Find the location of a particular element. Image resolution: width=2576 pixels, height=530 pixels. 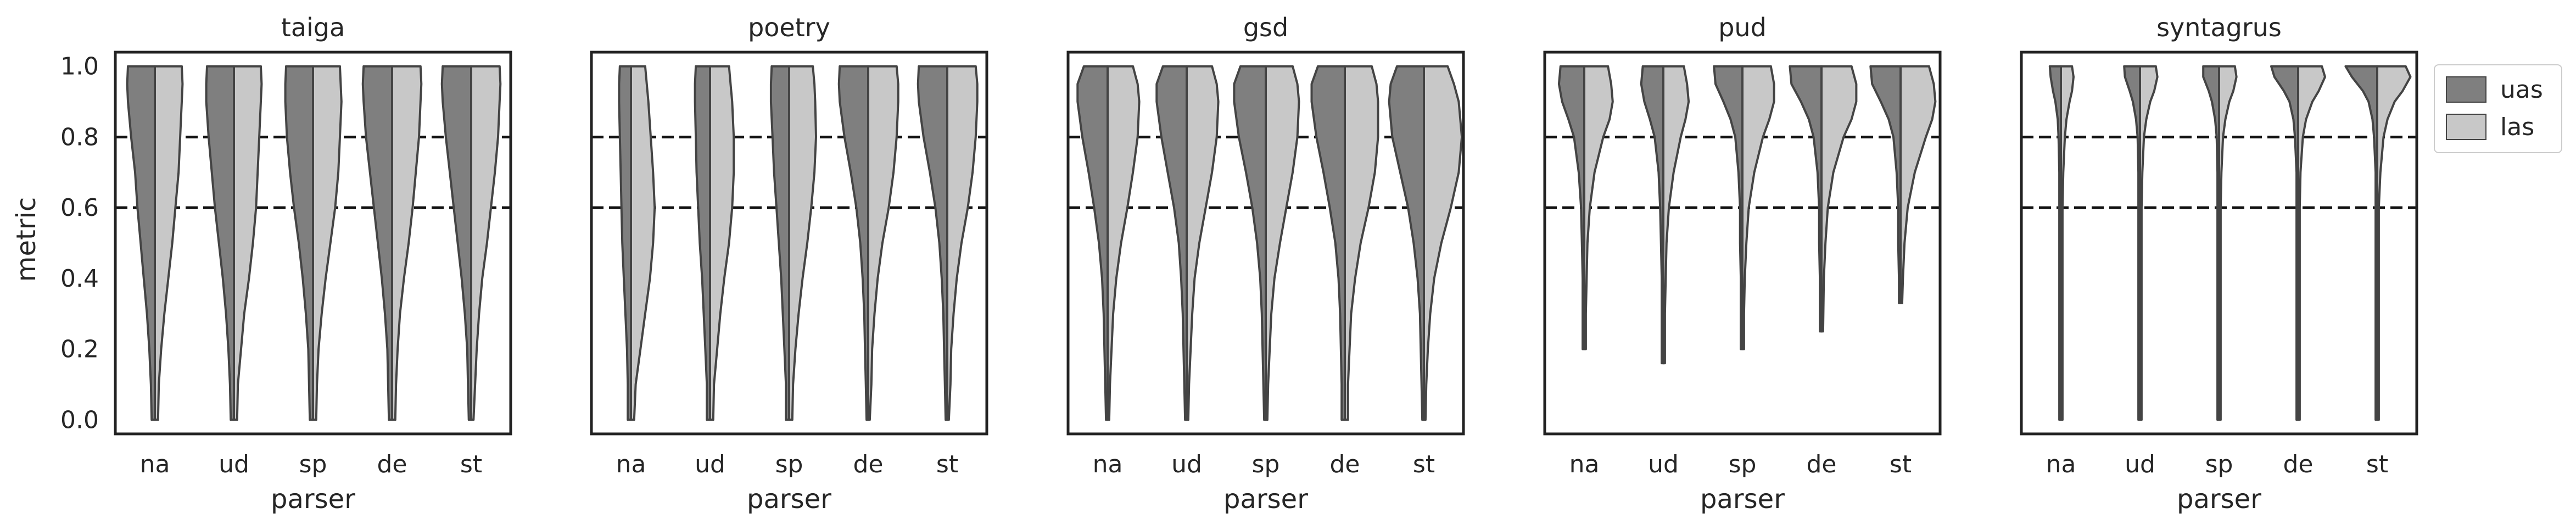

legend-swatch-uas is located at coordinates (2466, 89).